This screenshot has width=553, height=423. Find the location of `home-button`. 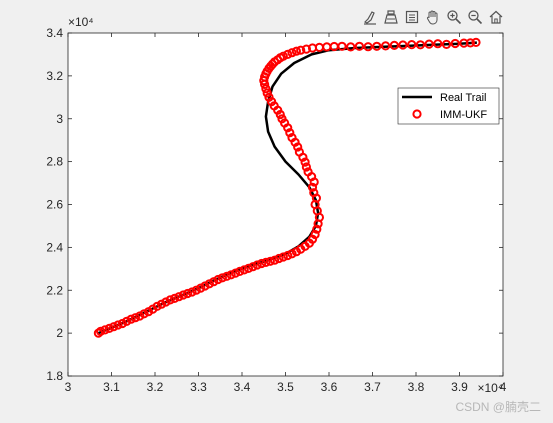

home-button is located at coordinates (495, 17).